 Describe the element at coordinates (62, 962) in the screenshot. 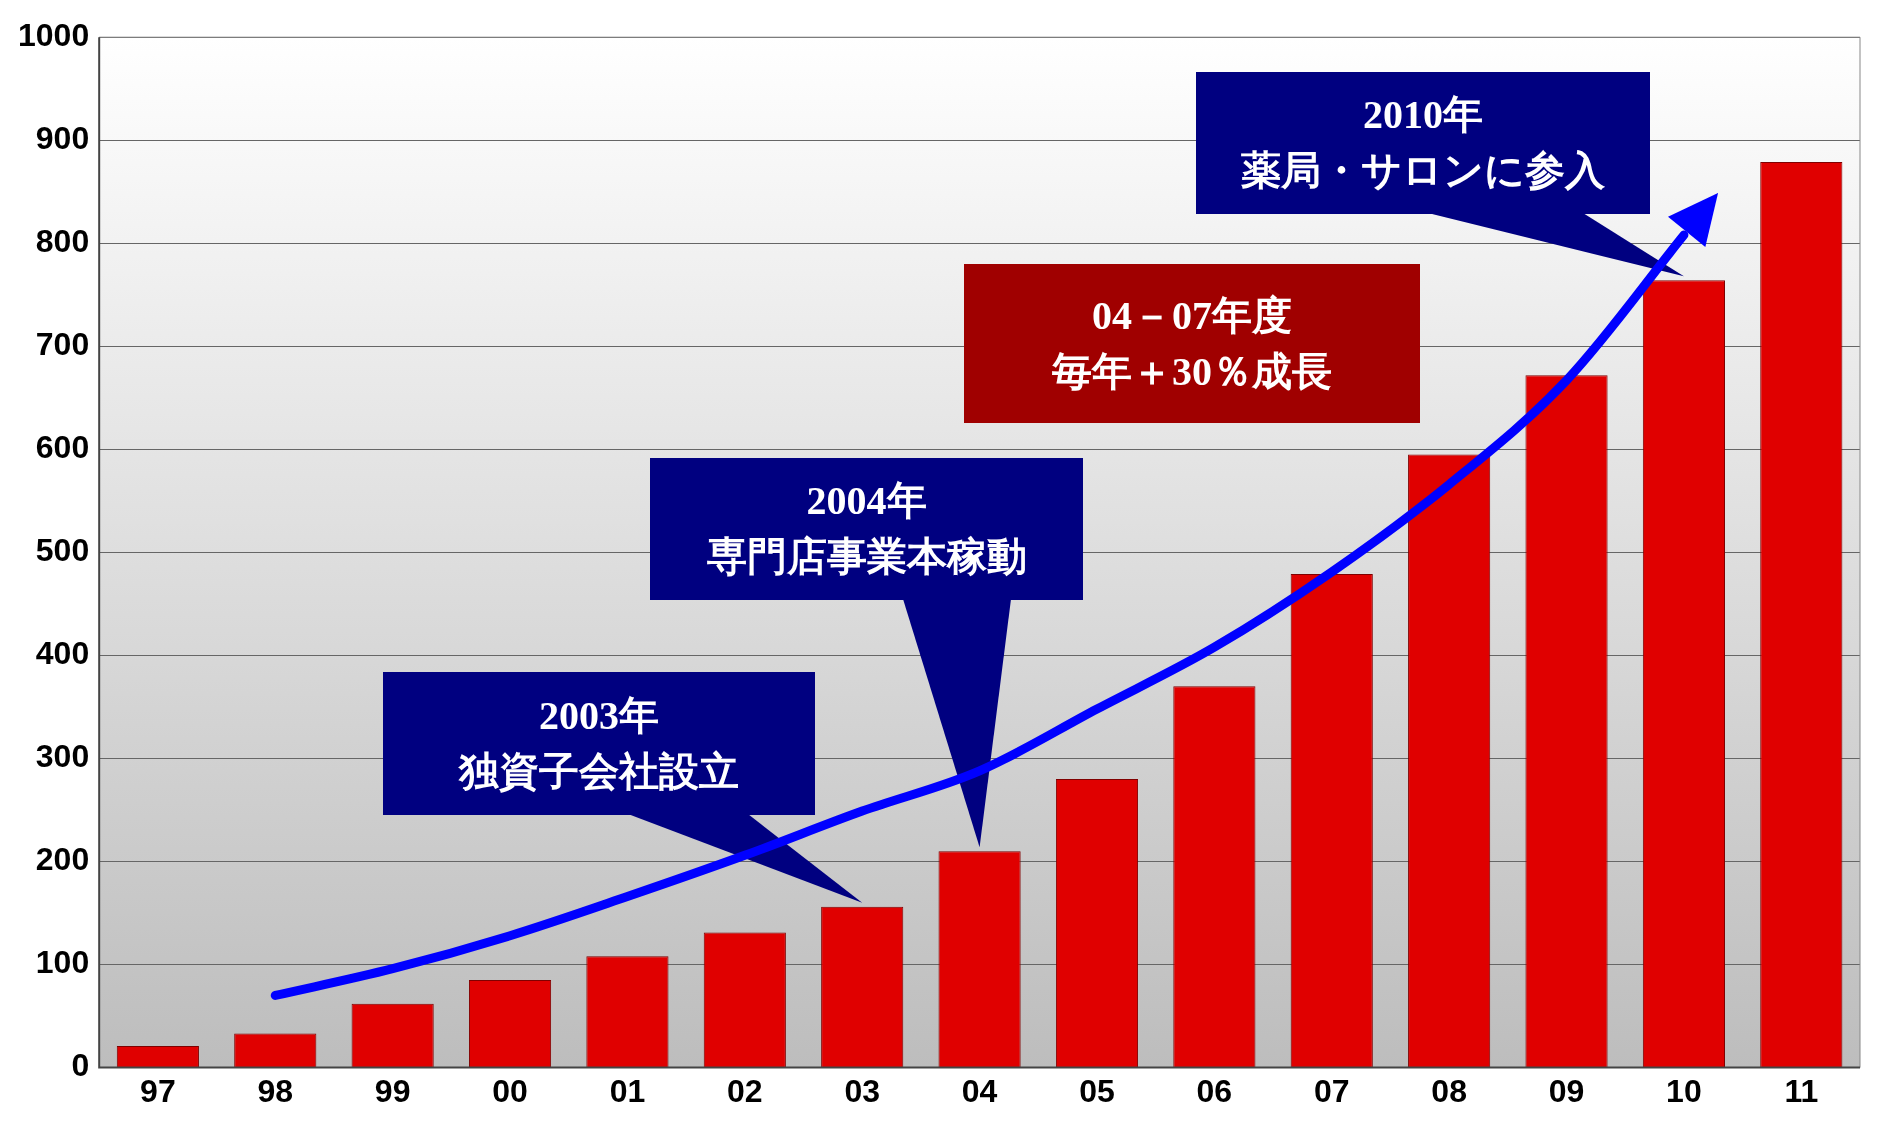

I see `y-tick-label: 100` at that location.